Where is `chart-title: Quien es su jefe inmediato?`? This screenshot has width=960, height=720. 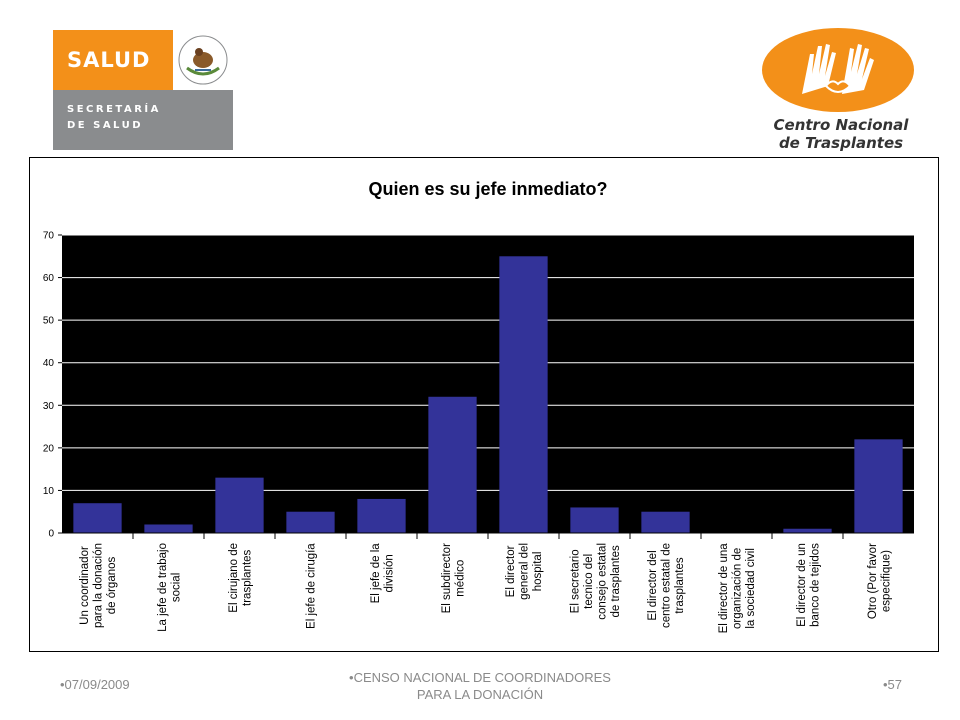 chart-title: Quien es su jefe inmediato? is located at coordinates (487, 189).